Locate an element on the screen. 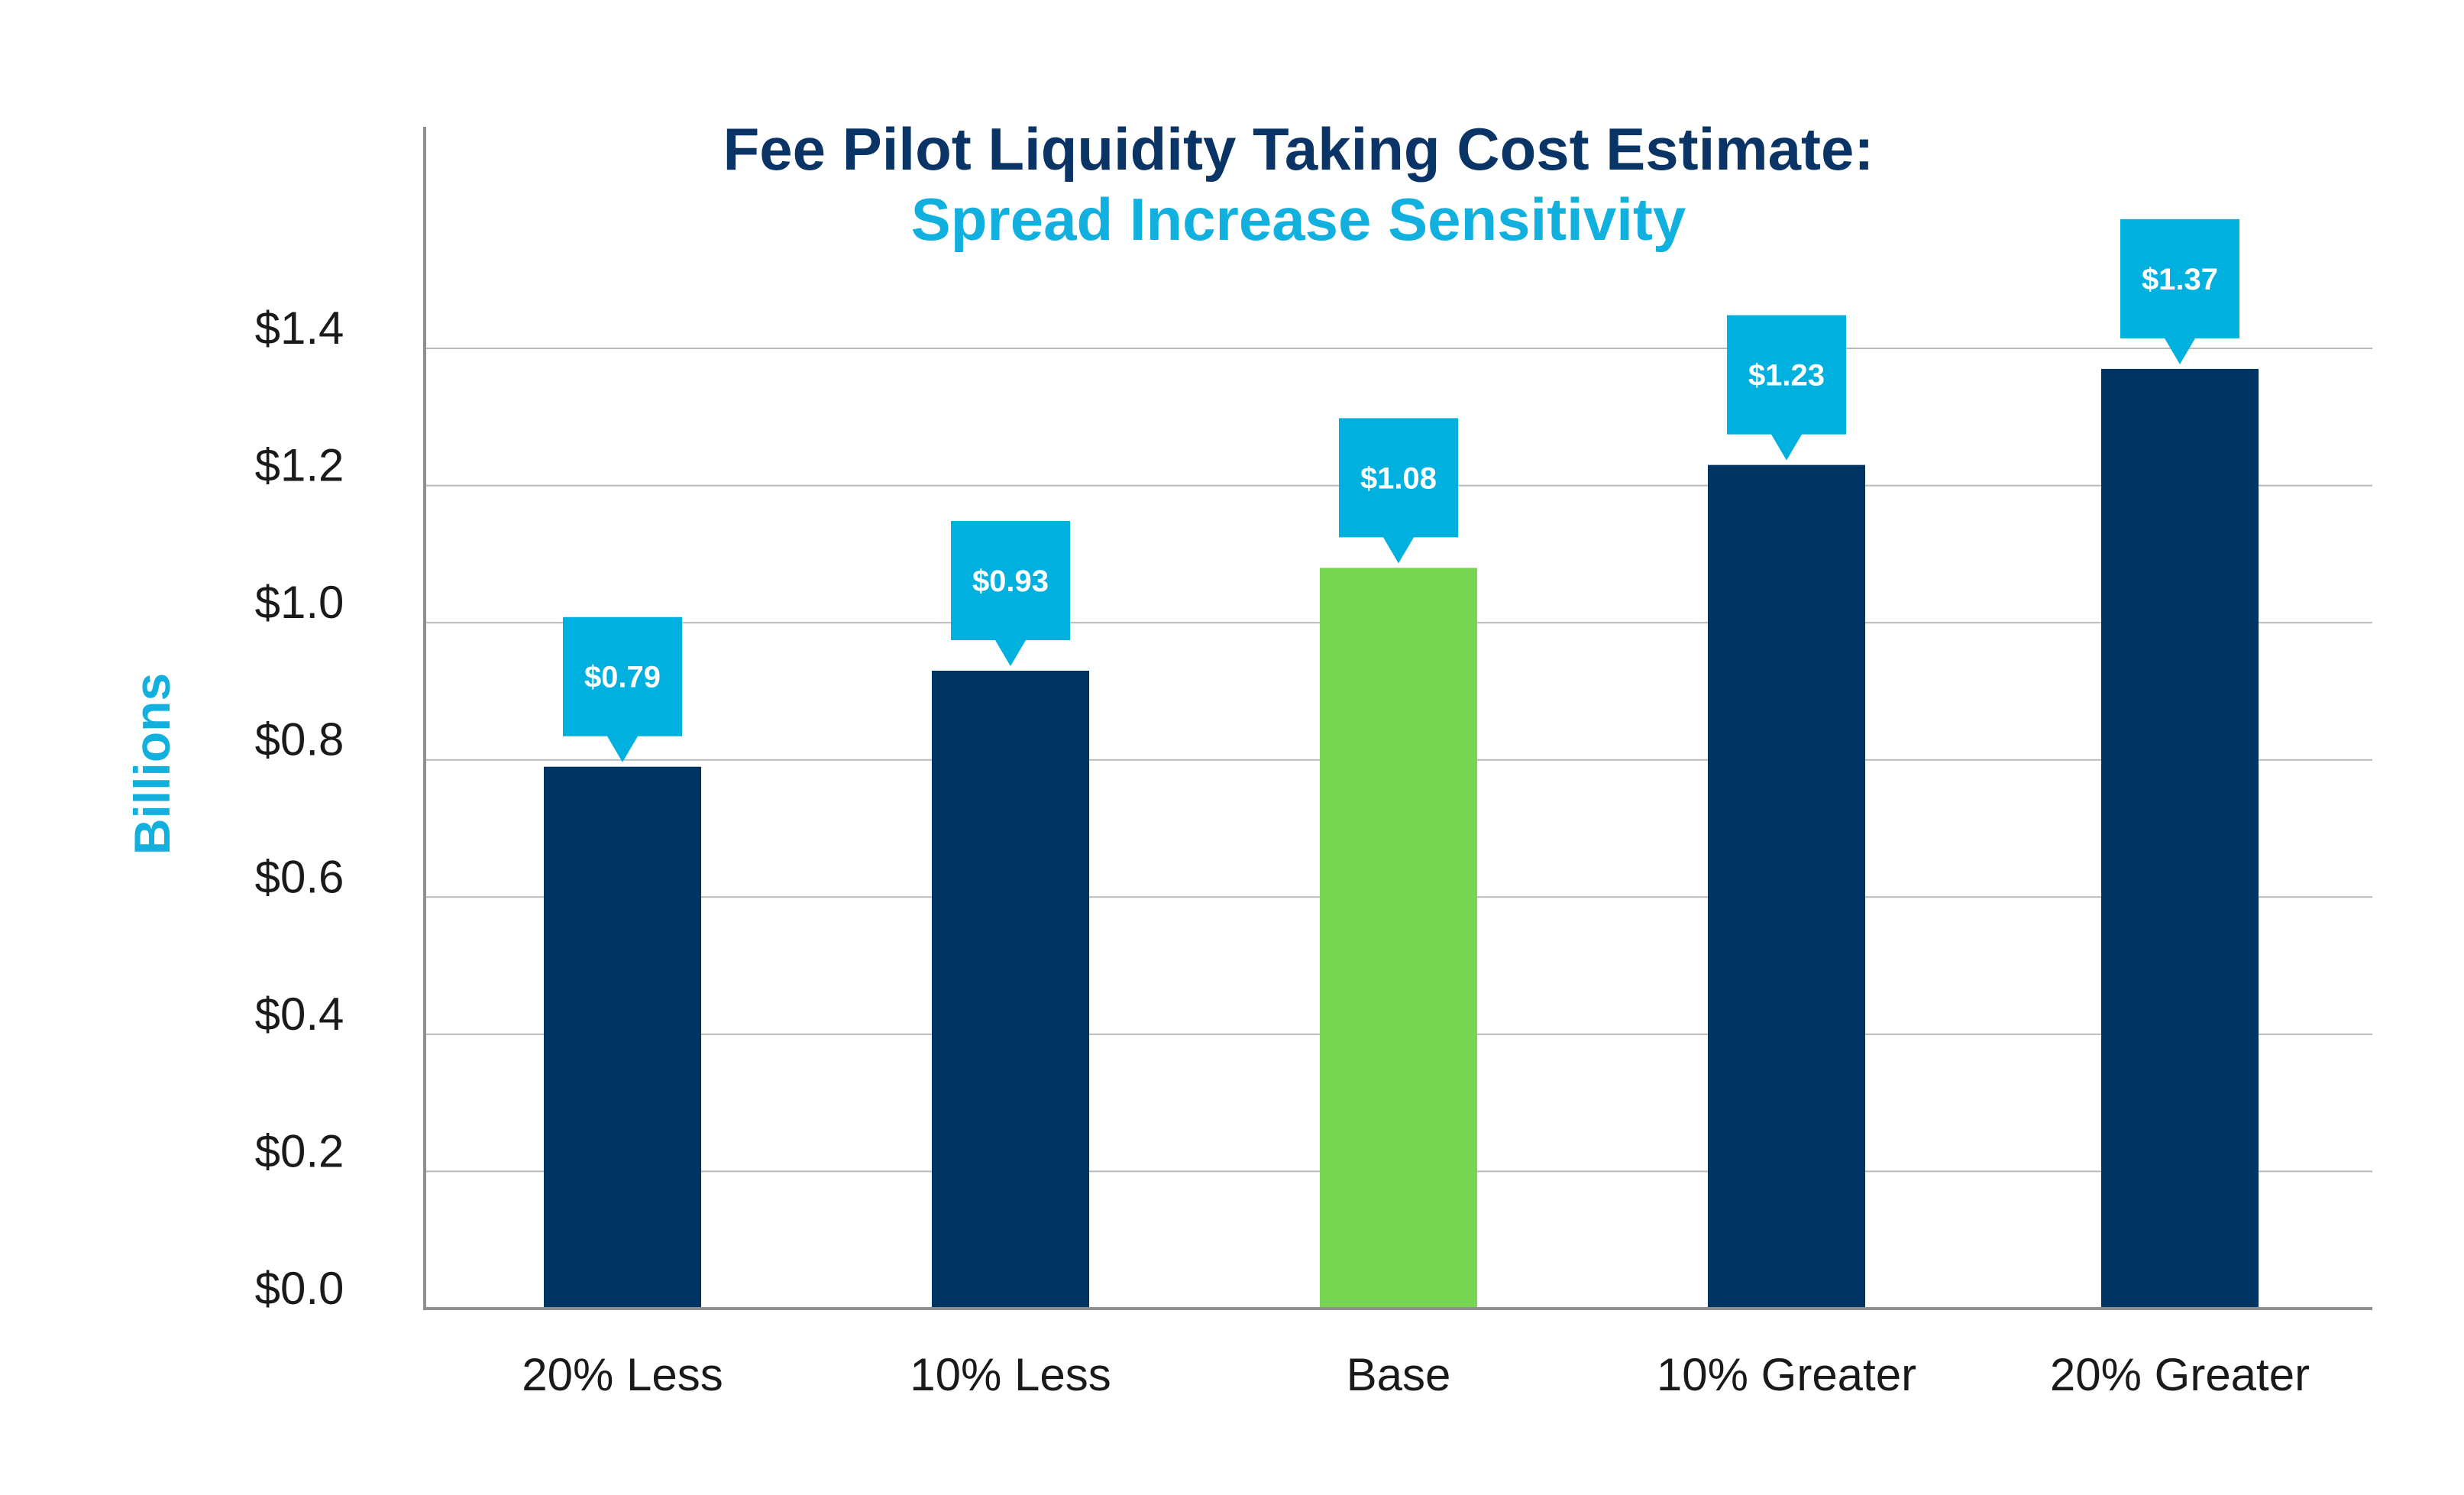 Image resolution: width=2464 pixels, height=1495 pixels. data-label: $1.23 is located at coordinates (1787, 376).